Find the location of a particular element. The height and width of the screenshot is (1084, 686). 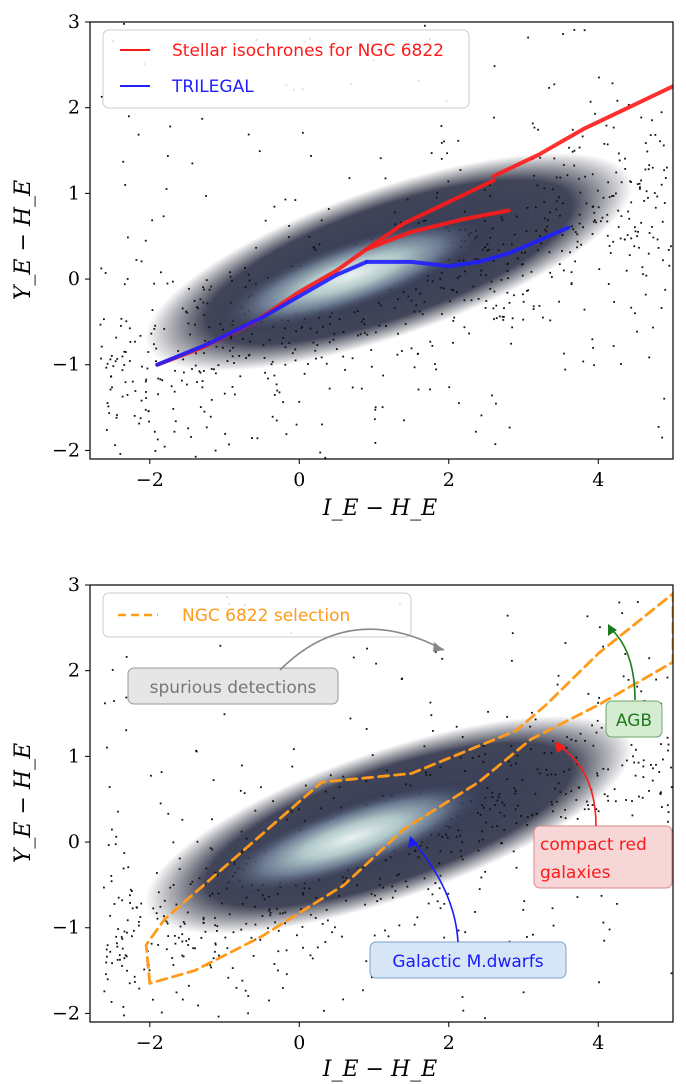

annotation-compact-red-line2: galaxies is located at coordinates (575, 873).